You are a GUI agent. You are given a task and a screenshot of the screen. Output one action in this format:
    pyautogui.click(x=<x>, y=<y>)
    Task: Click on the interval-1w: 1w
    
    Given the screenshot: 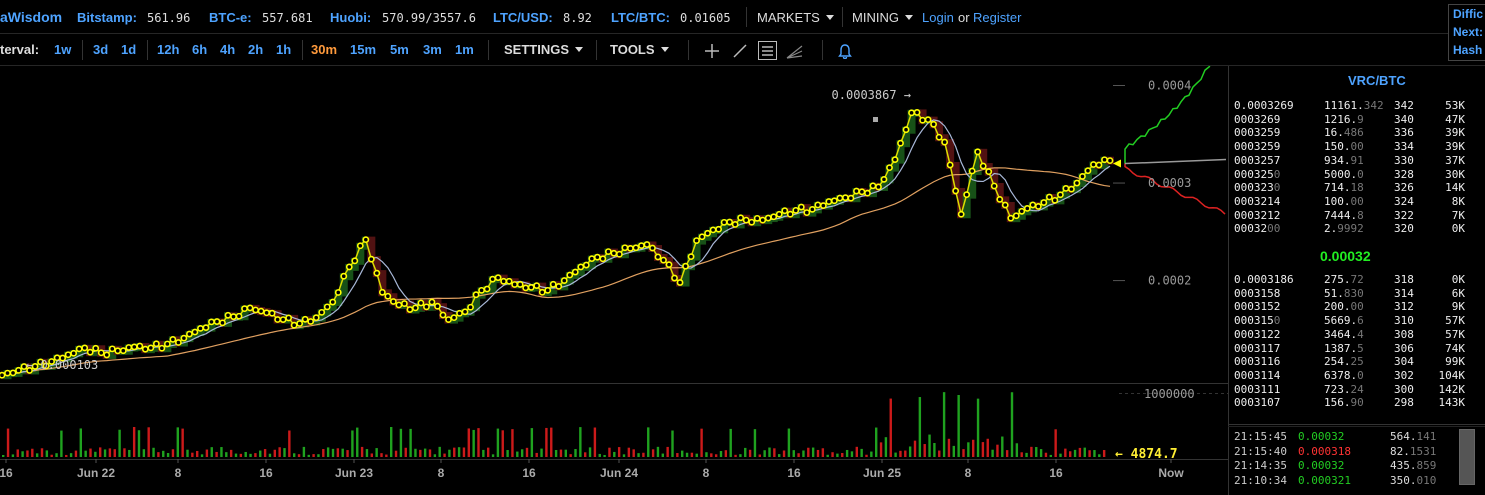 What is the action you would take?
    pyautogui.click(x=63, y=49)
    